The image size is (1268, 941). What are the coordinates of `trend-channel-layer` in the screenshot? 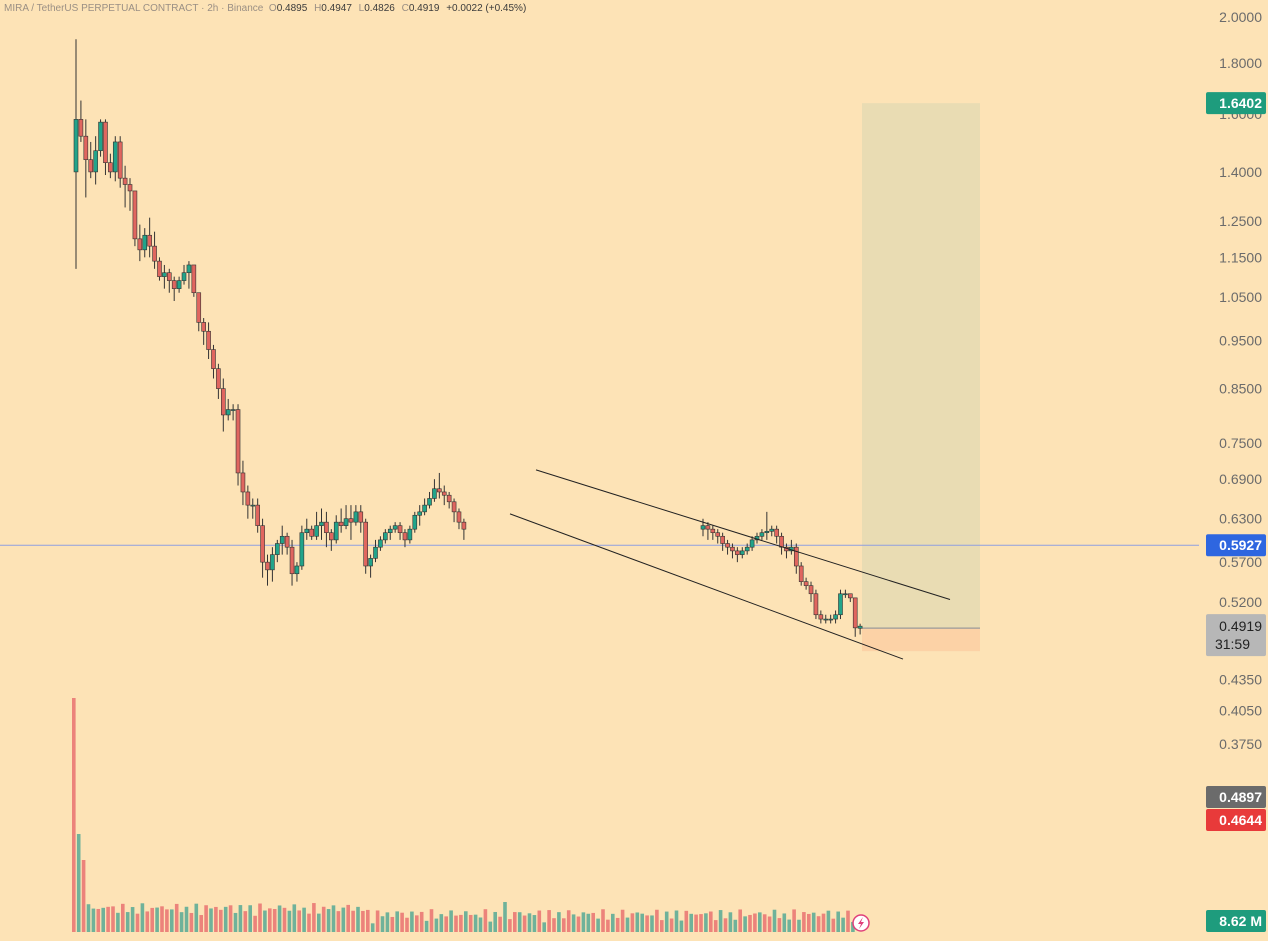 It's located at (730, 564).